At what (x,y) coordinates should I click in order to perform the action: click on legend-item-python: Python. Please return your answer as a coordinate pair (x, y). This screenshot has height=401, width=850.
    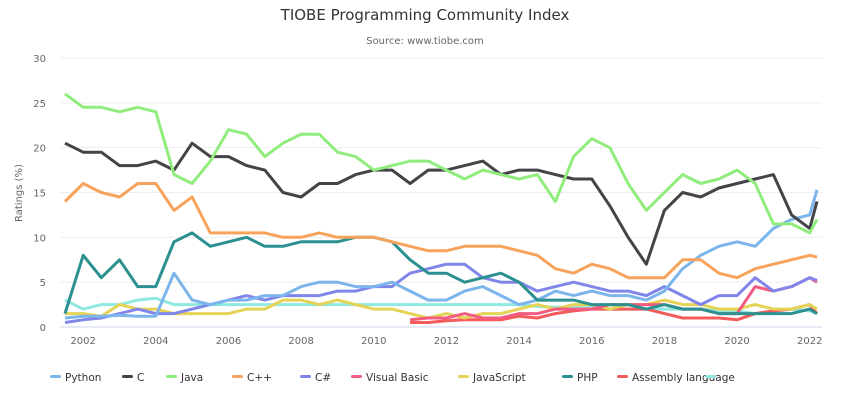
    Looking at the image, I should click on (75, 378).